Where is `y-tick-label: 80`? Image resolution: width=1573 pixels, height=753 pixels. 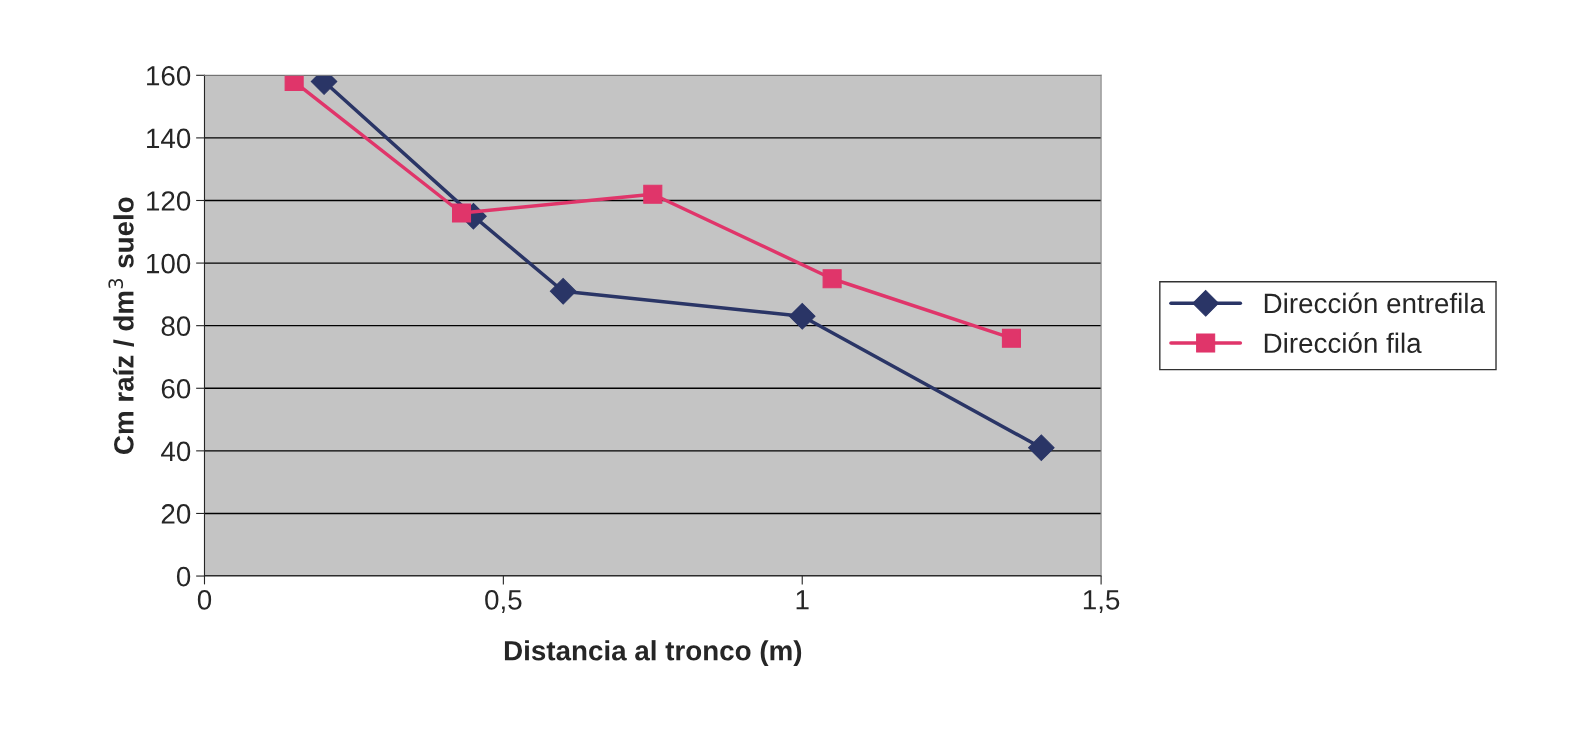
y-tick-label: 80 is located at coordinates (176, 326).